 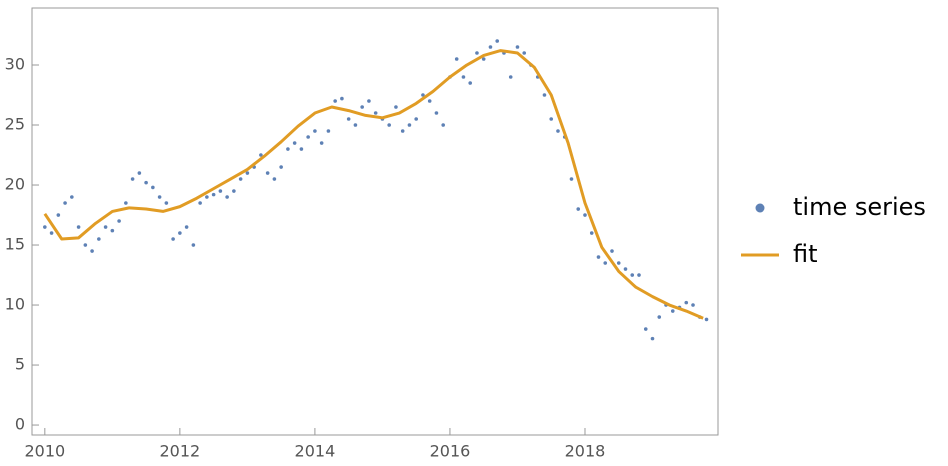 I want to click on x-tick-label: 2016, so click(x=450, y=451).